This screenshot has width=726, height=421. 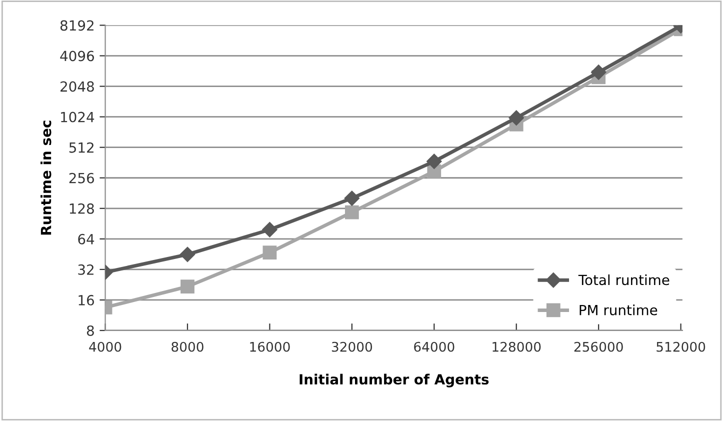 I want to click on y-tick-label: 2048, so click(x=77, y=86).